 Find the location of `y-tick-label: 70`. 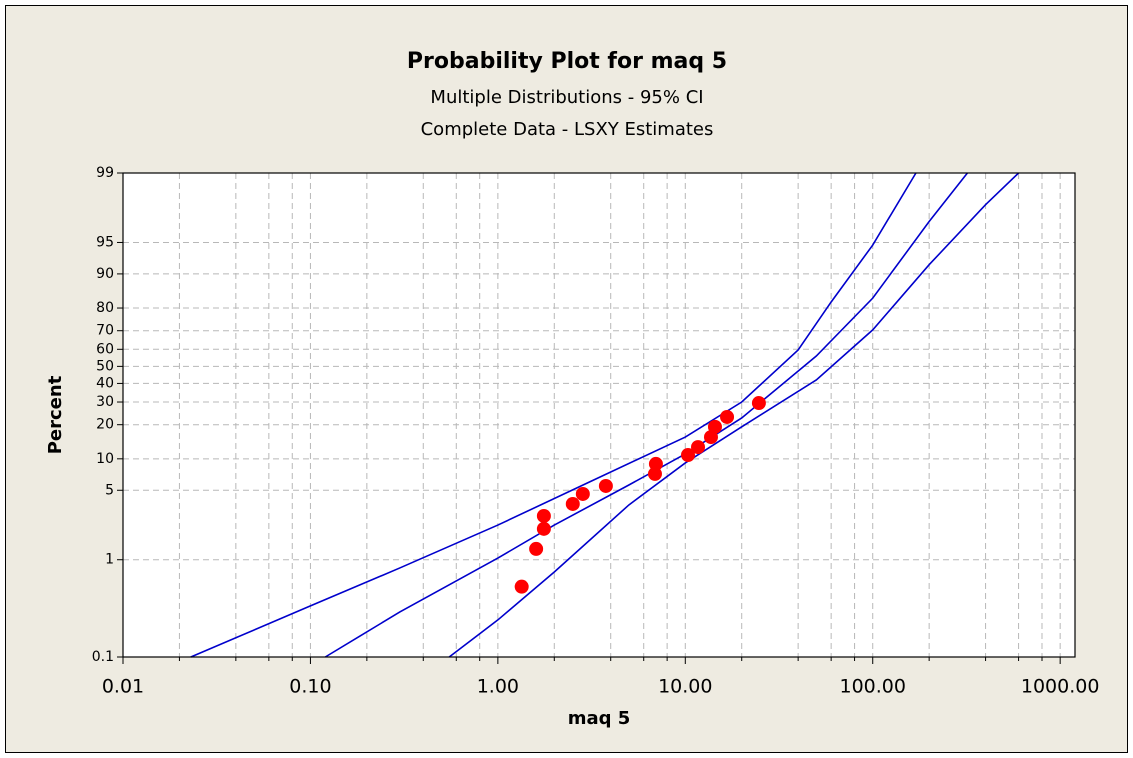

y-tick-label: 70 is located at coordinates (105, 331).